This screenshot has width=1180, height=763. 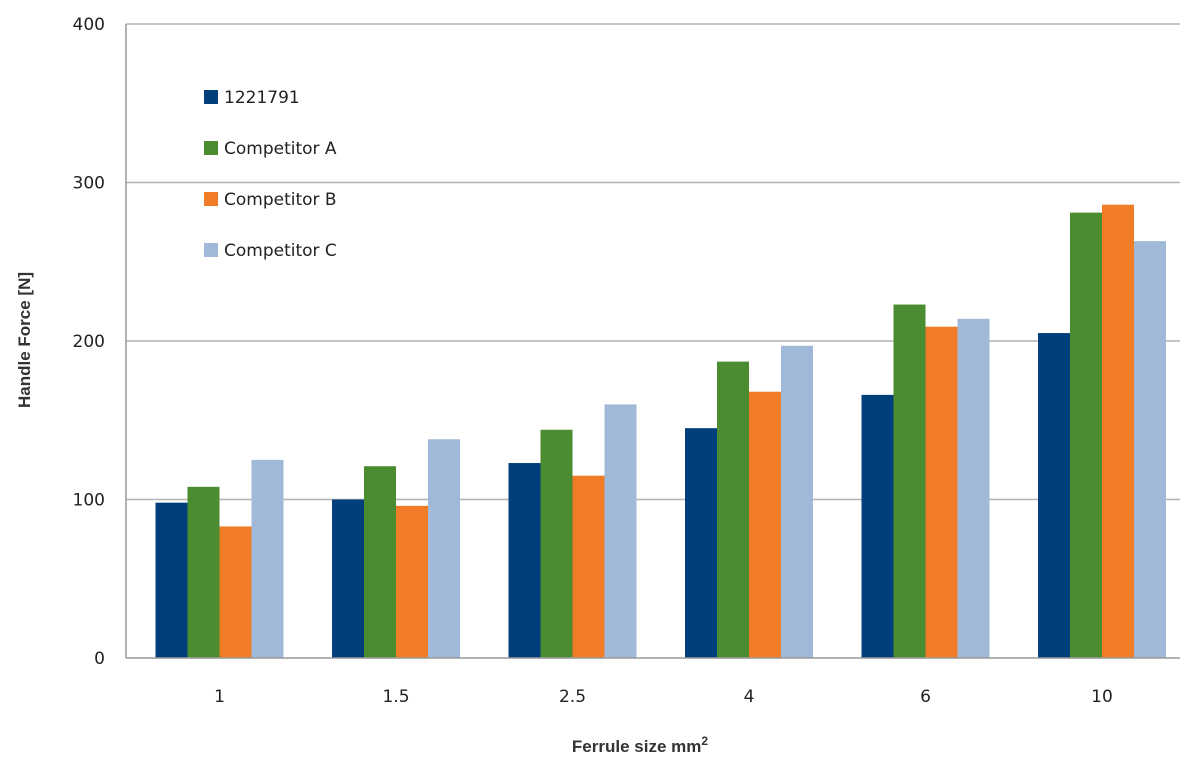 What do you see at coordinates (280, 200) in the screenshot?
I see `legend-label: Competitor B` at bounding box center [280, 200].